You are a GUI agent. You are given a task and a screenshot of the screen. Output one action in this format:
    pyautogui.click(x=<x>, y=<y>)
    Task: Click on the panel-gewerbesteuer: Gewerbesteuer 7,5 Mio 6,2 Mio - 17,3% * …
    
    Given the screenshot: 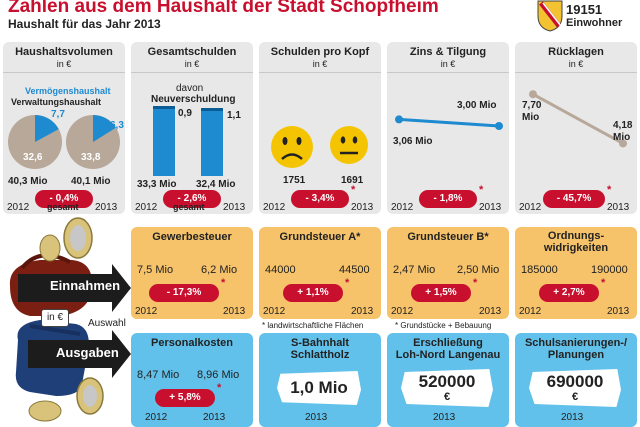 What is the action you would take?
    pyautogui.click(x=192, y=273)
    